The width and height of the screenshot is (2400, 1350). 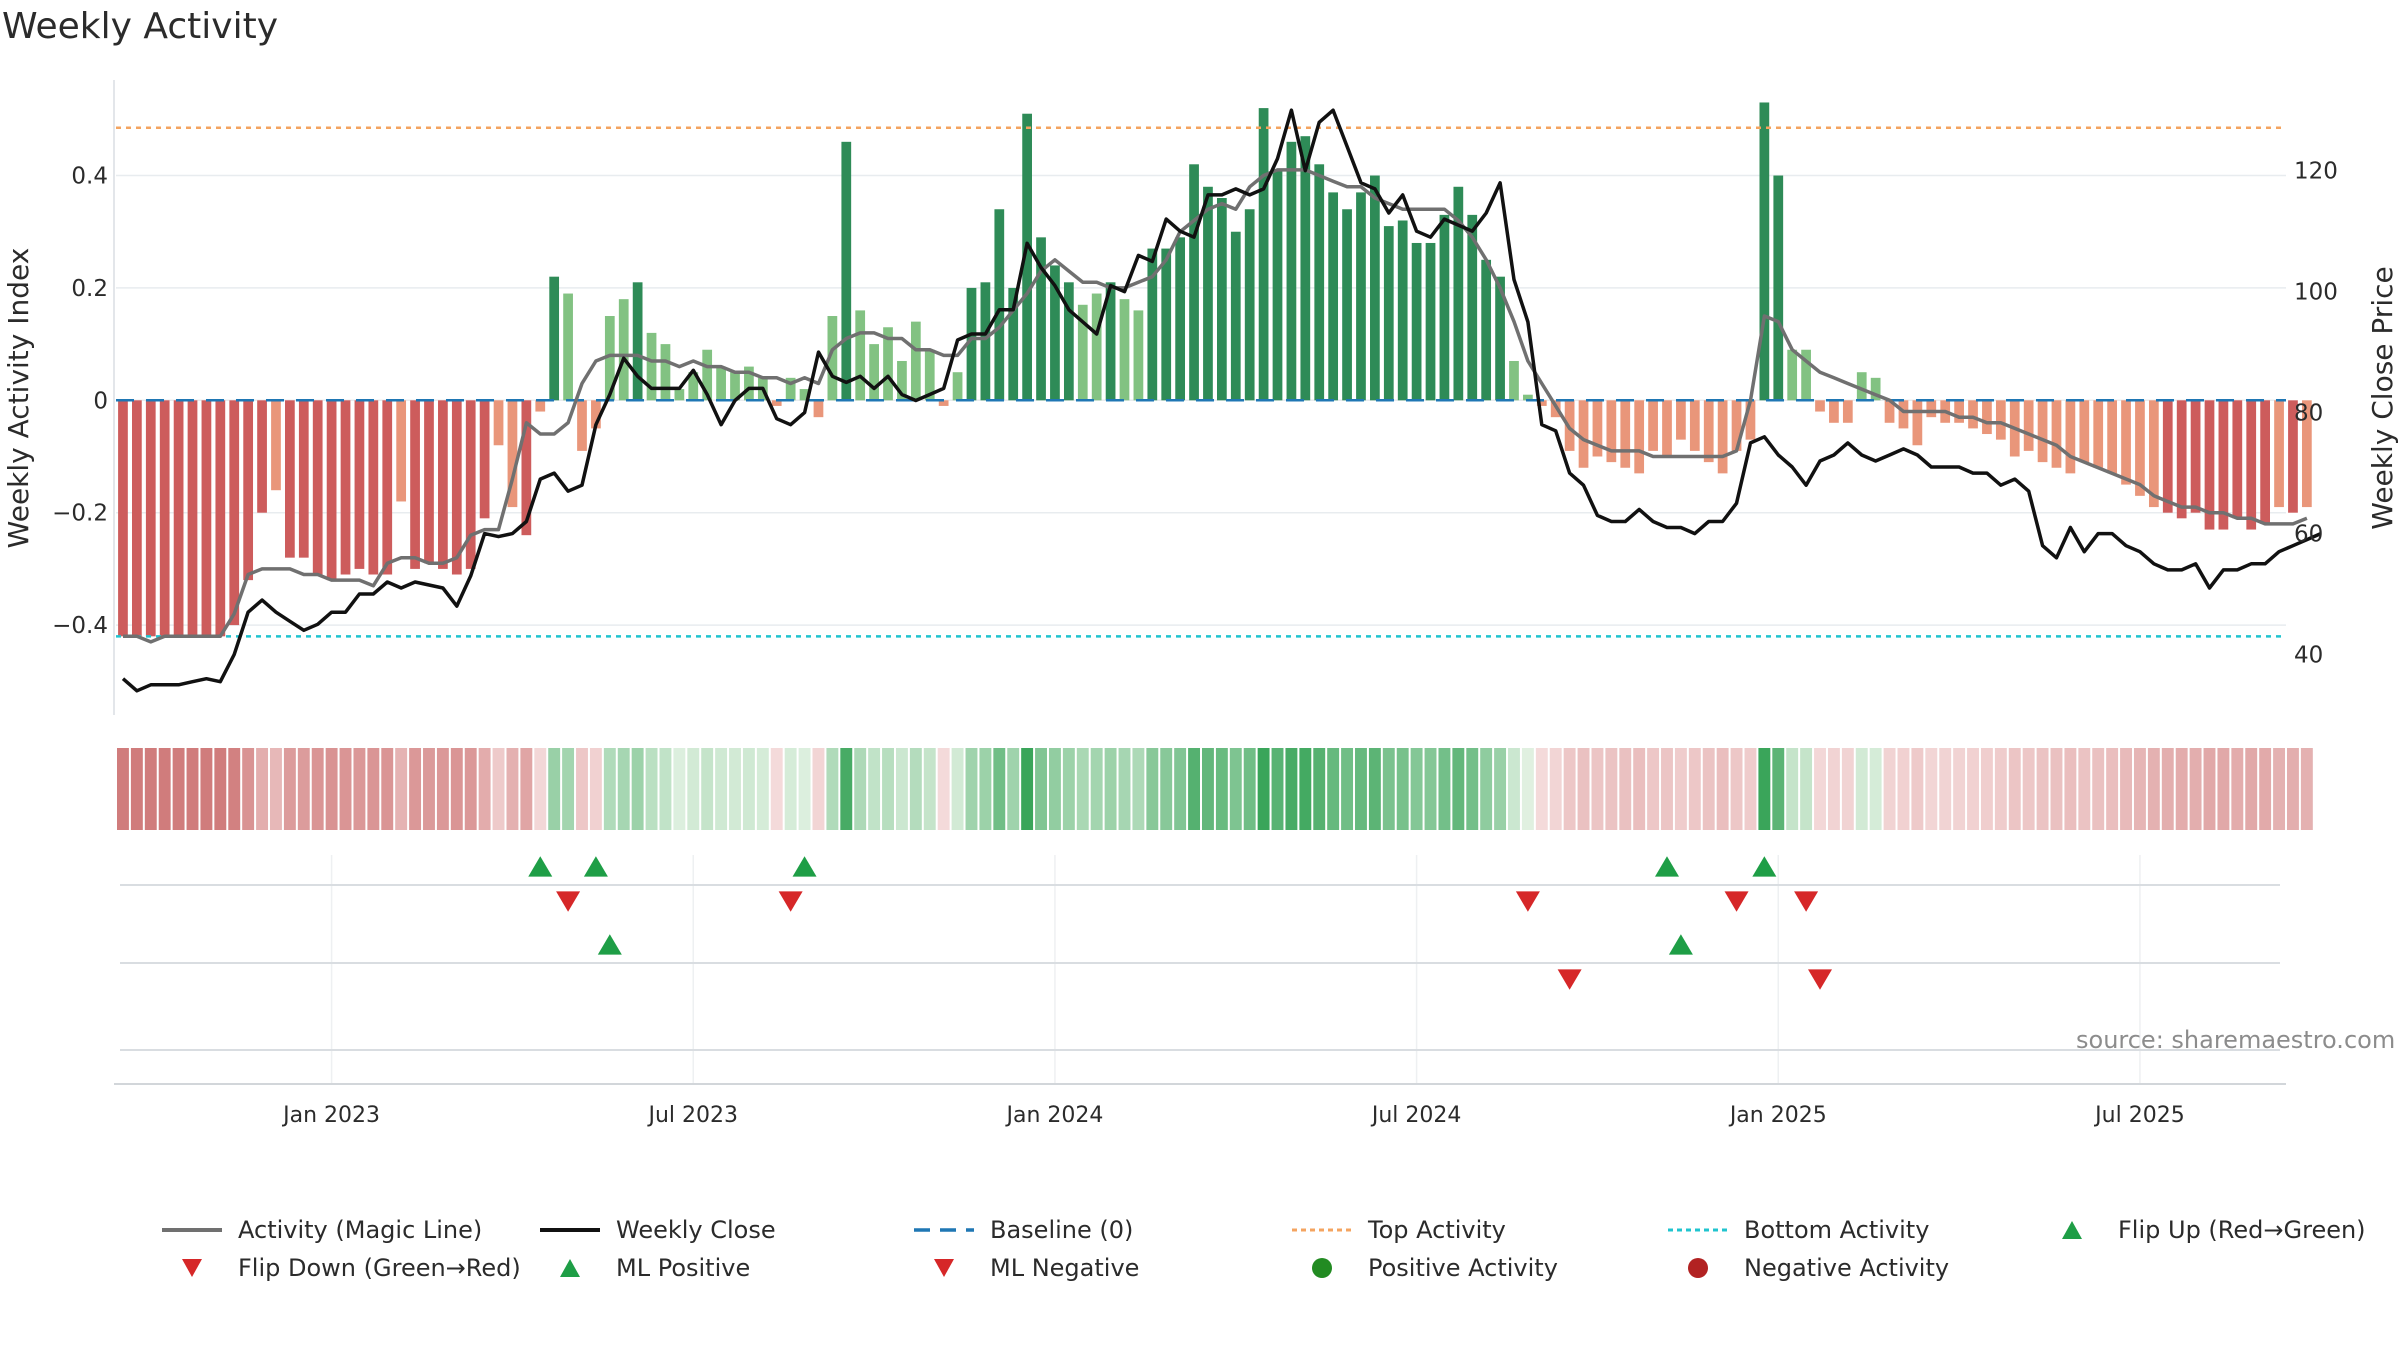 I want to click on legend-symbol, so click(x=944, y=1230).